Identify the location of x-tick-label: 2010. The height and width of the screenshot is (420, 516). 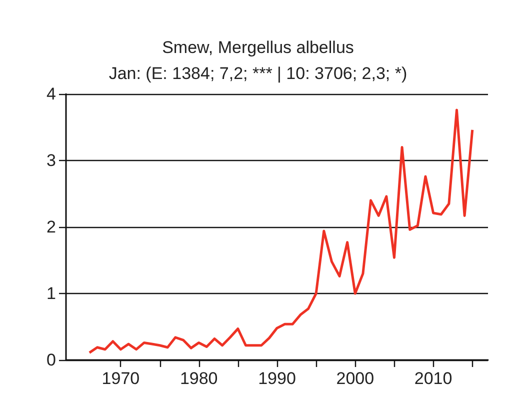
(433, 378).